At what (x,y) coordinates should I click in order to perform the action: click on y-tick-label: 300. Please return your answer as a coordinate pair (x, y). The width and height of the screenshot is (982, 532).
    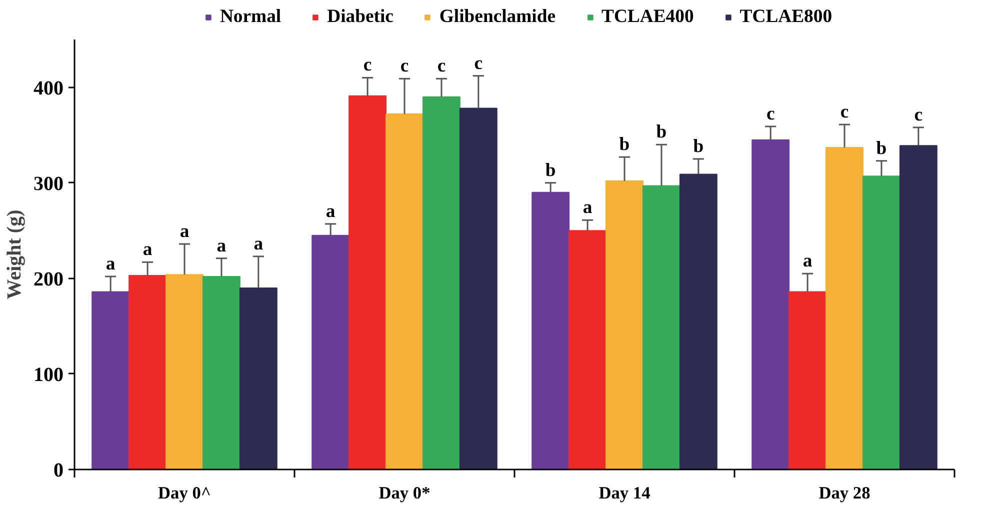
    Looking at the image, I should click on (49, 183).